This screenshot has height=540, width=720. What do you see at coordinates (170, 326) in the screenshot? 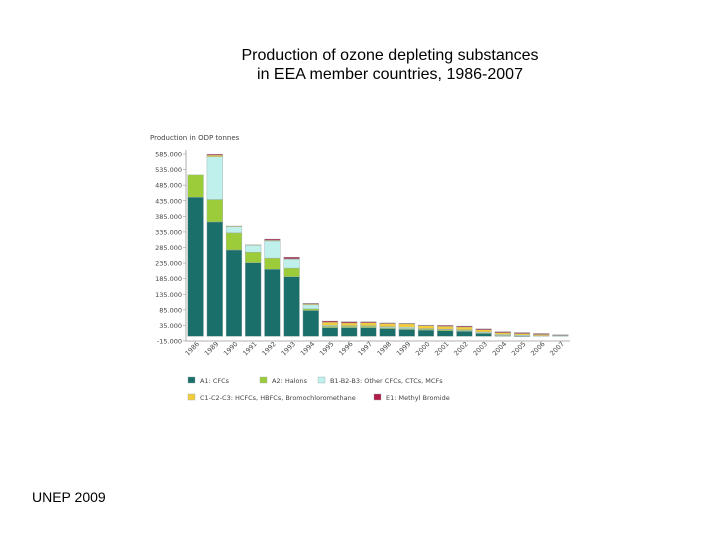
I see `y-tick-label: 35.000` at bounding box center [170, 326].